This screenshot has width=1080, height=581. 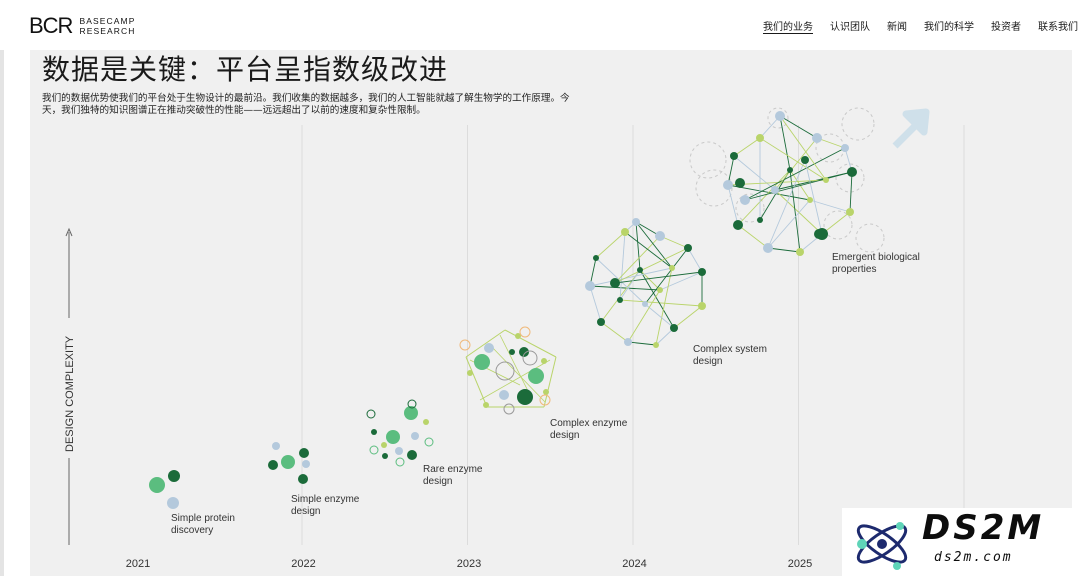 What do you see at coordinates (51, 25) in the screenshot?
I see `logo-mark: BCR` at bounding box center [51, 25].